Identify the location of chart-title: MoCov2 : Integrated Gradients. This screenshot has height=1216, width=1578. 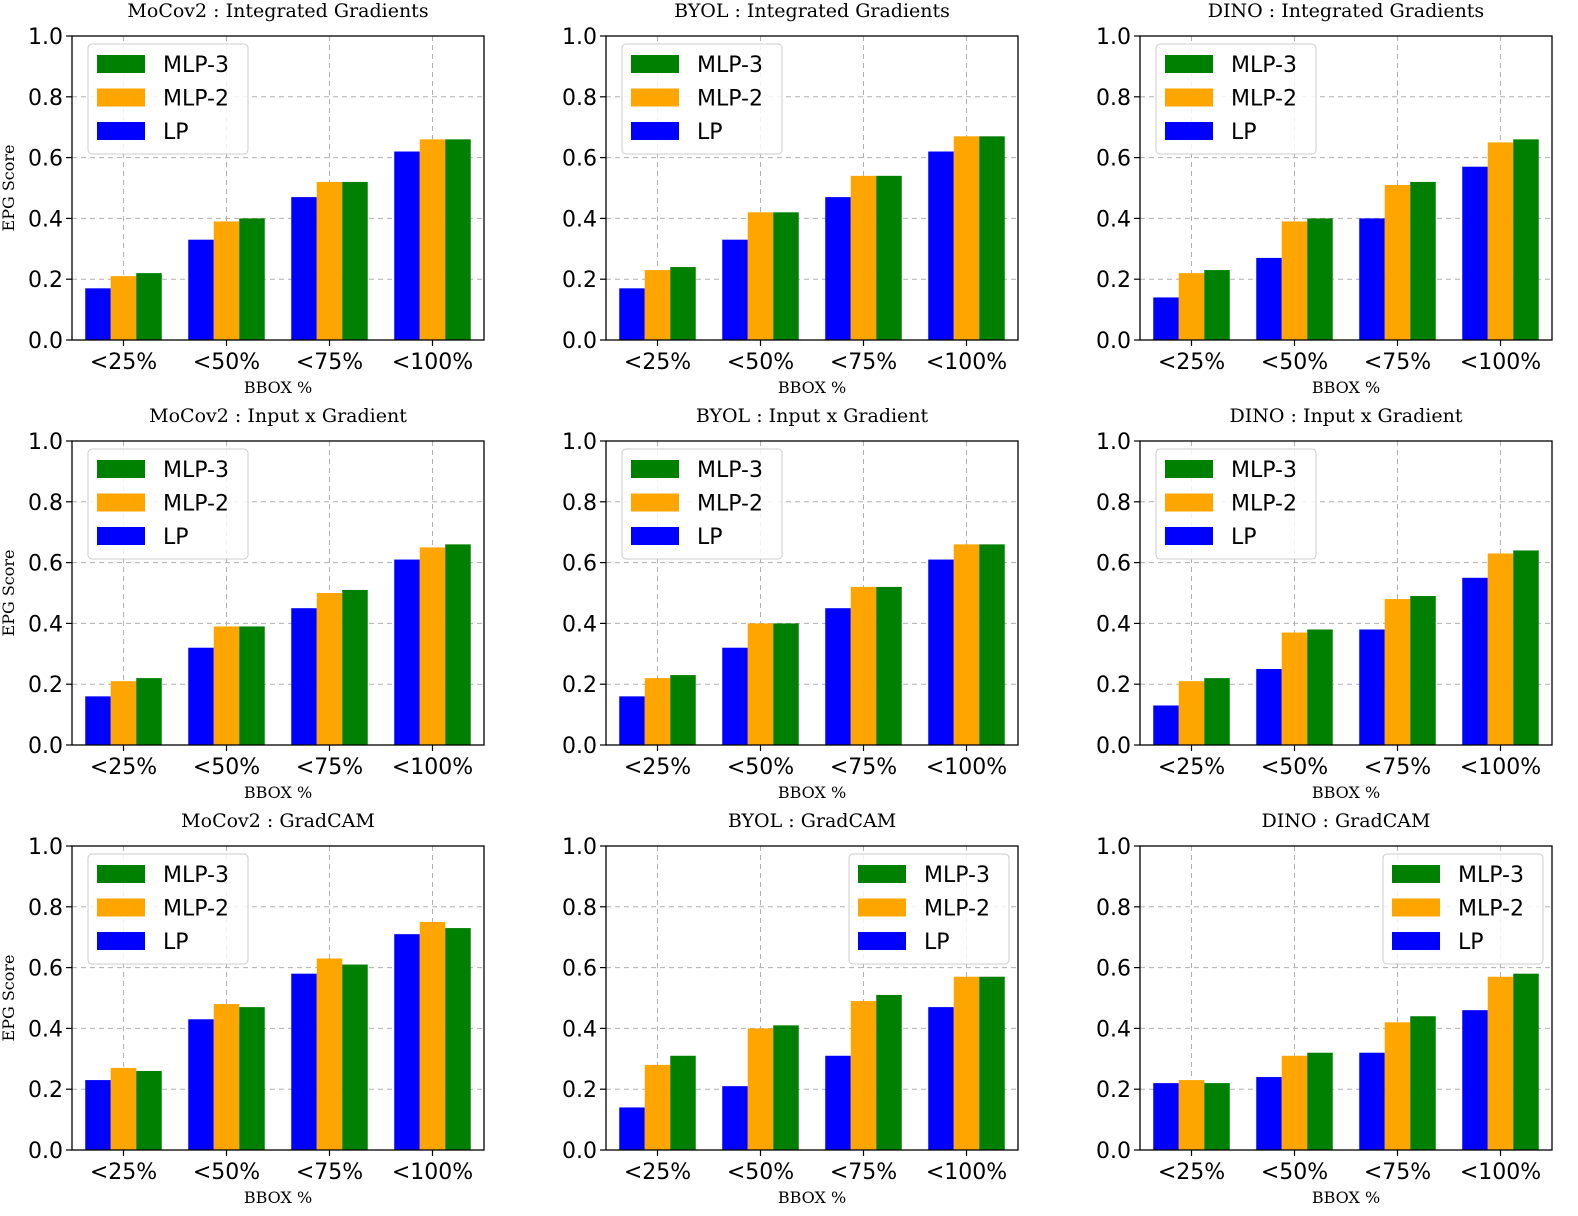
(277, 11).